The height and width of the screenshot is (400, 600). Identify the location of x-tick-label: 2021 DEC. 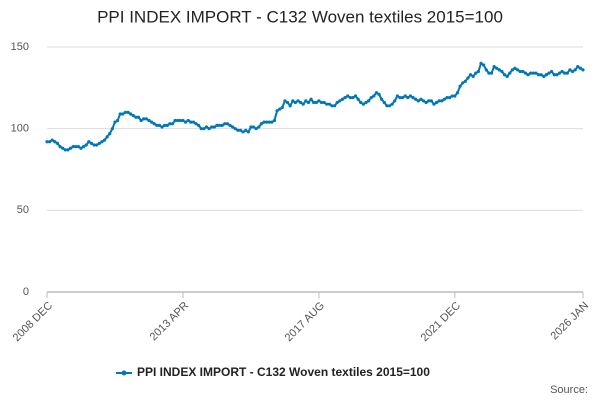
(441, 322).